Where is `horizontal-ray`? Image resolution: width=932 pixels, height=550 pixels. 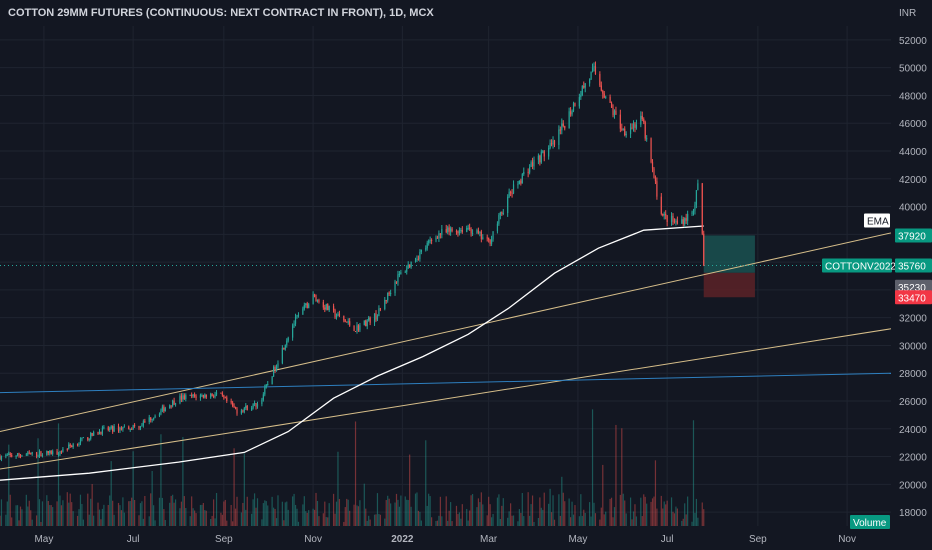
horizontal-ray is located at coordinates (446, 383).